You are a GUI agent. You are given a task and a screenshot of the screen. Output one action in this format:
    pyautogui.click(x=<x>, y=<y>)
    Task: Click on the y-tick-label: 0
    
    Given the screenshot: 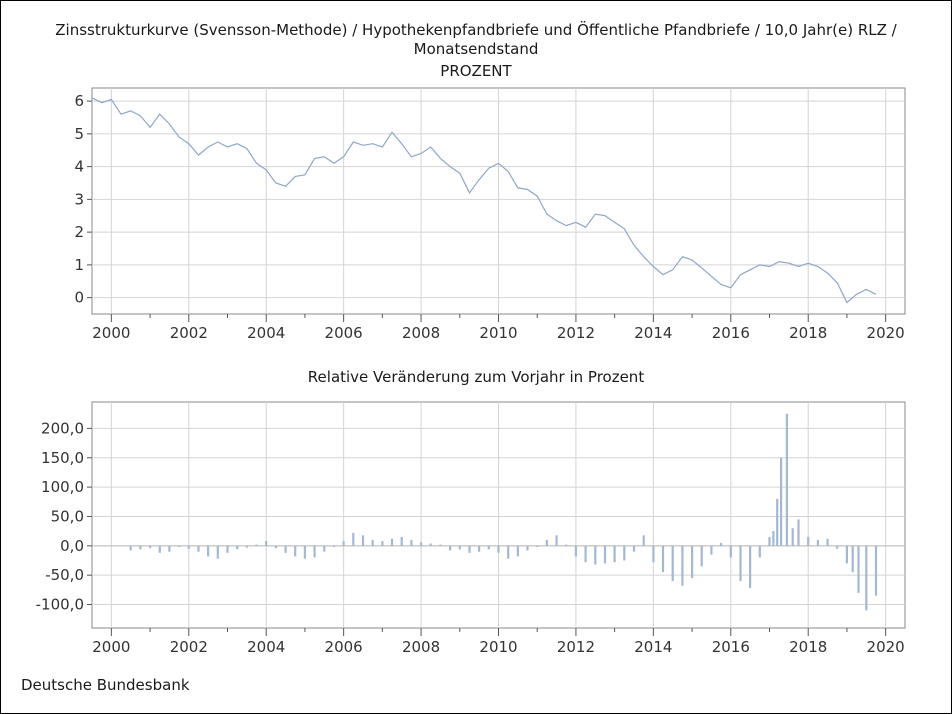 What is the action you would take?
    pyautogui.click(x=79, y=298)
    